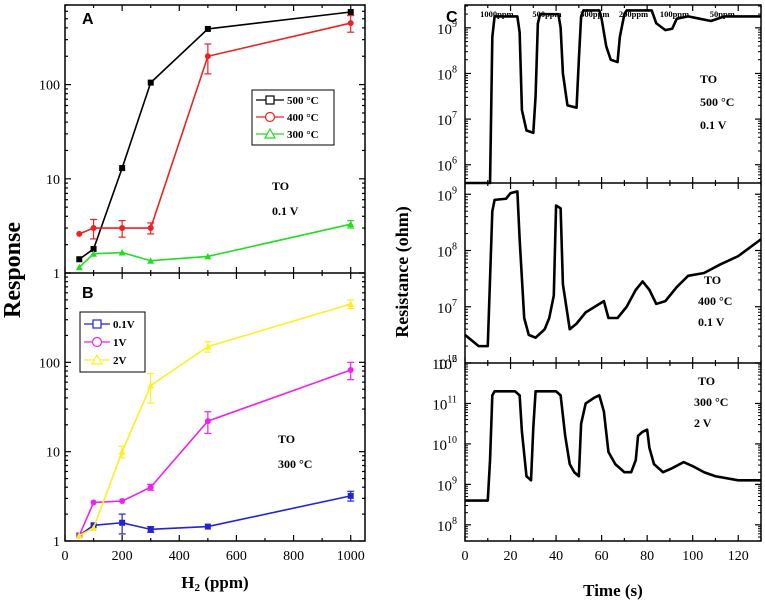 The image size is (765, 605). I want to click on legend-b-entry-2v: 2V, so click(105, 360).